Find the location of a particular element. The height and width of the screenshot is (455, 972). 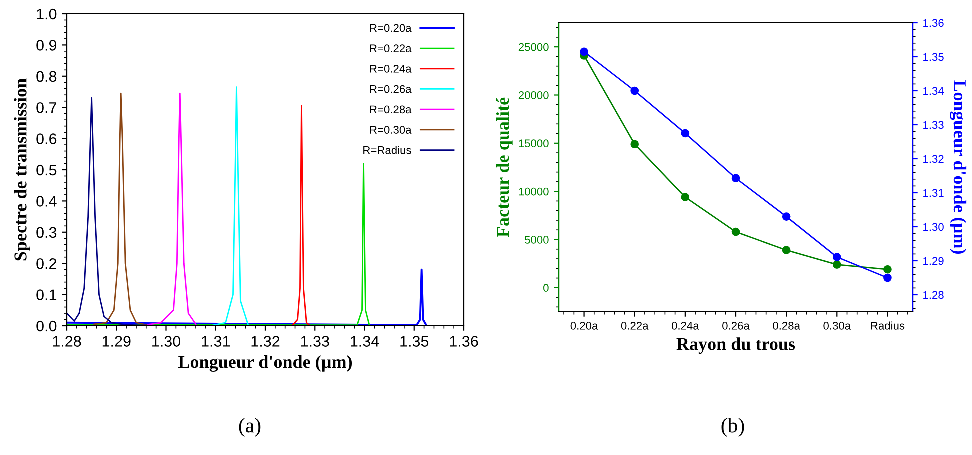

x-tick-label: 0.24a is located at coordinates (686, 326).